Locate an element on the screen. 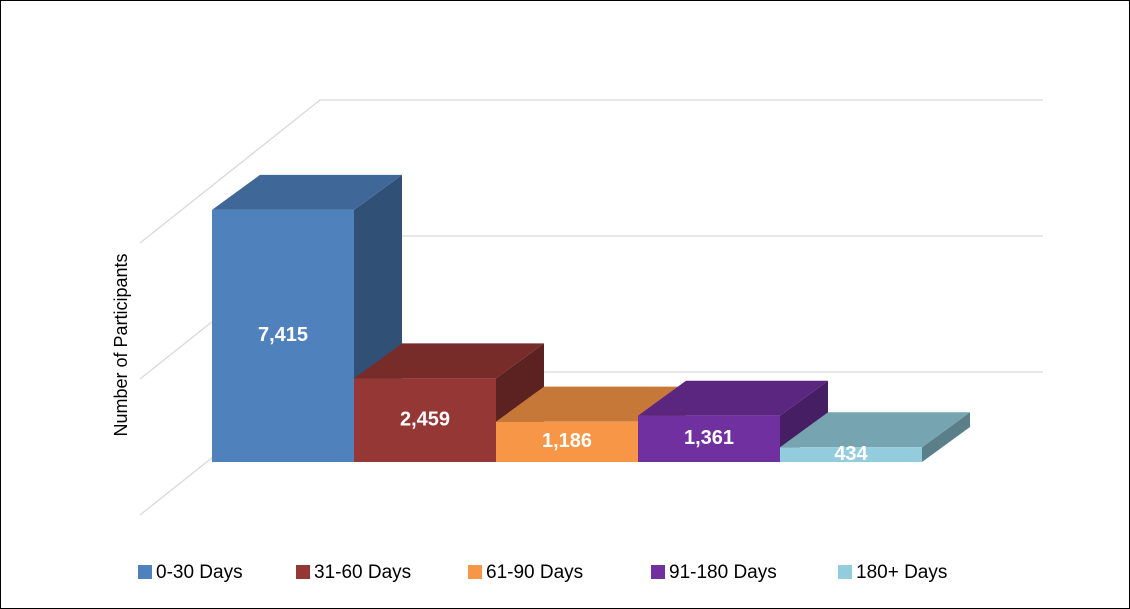 The height and width of the screenshot is (609, 1130). legend-label: 91-180 Days is located at coordinates (723, 572).